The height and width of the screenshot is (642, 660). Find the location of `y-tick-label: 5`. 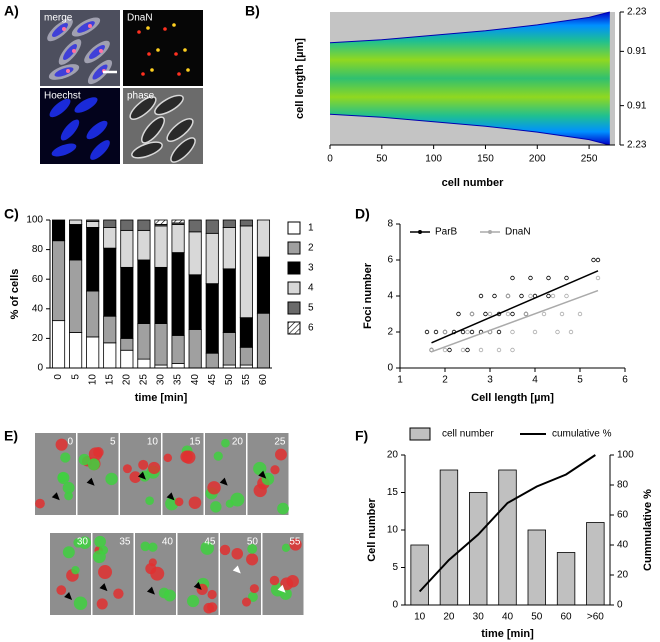

y-tick-label: 5 is located at coordinates (395, 567).